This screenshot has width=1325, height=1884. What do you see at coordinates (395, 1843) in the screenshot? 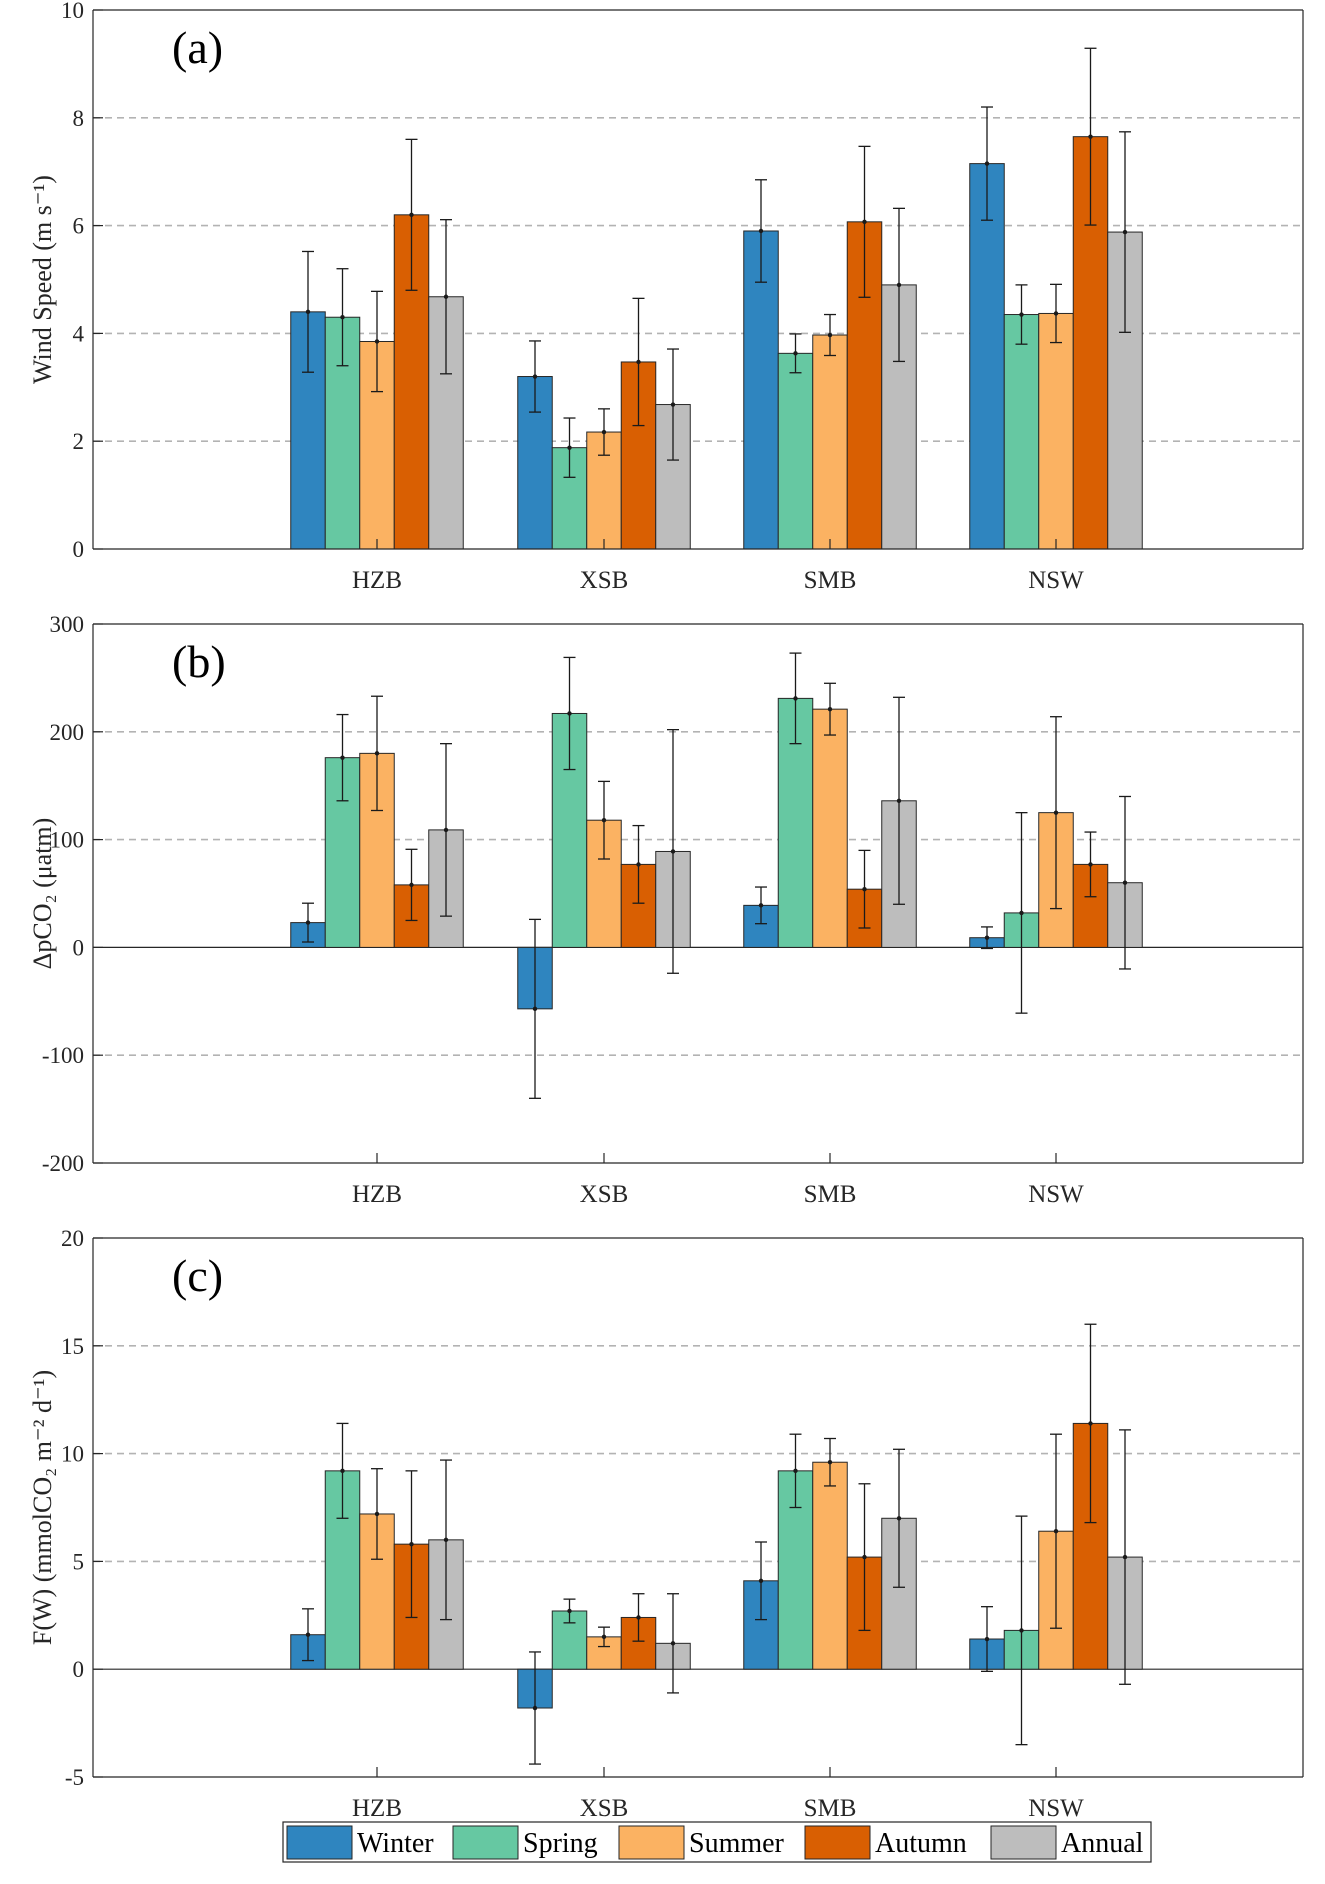
I see `legend-label: Winter` at bounding box center [395, 1843].